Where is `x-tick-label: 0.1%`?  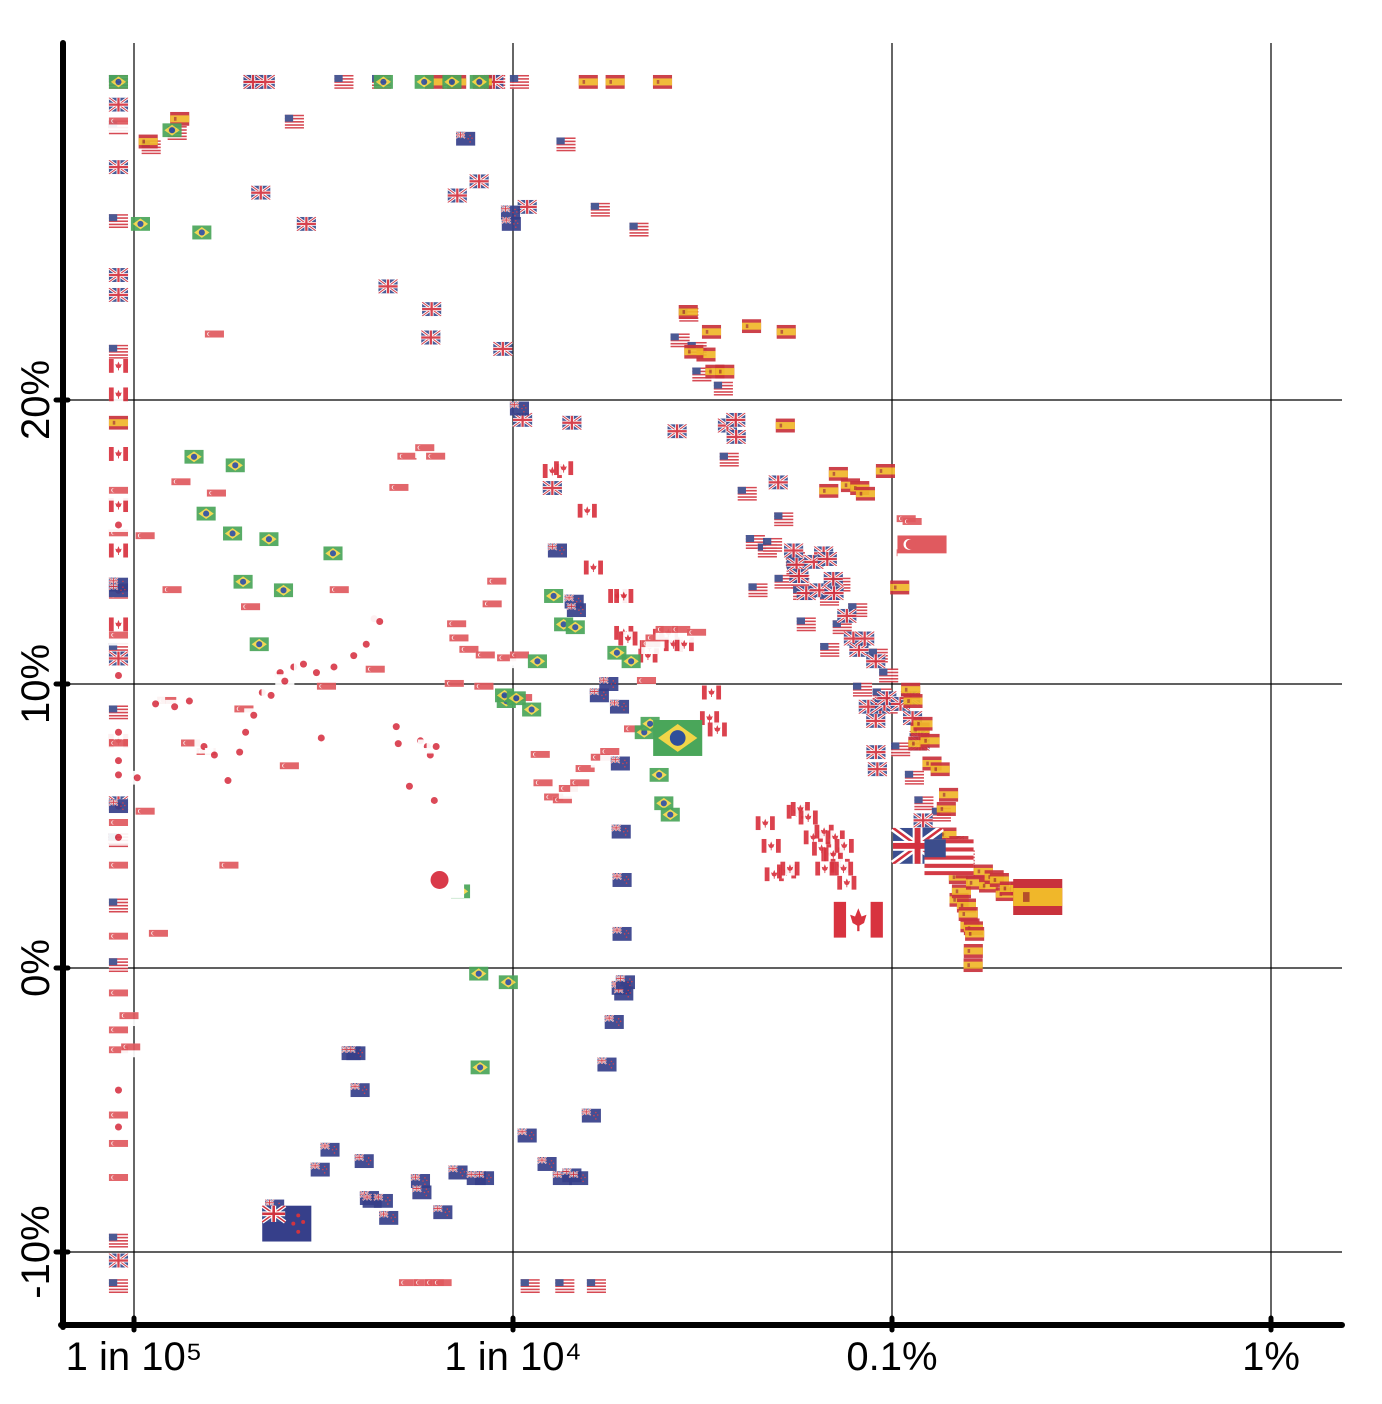 x-tick-label: 0.1% is located at coordinates (891, 1357).